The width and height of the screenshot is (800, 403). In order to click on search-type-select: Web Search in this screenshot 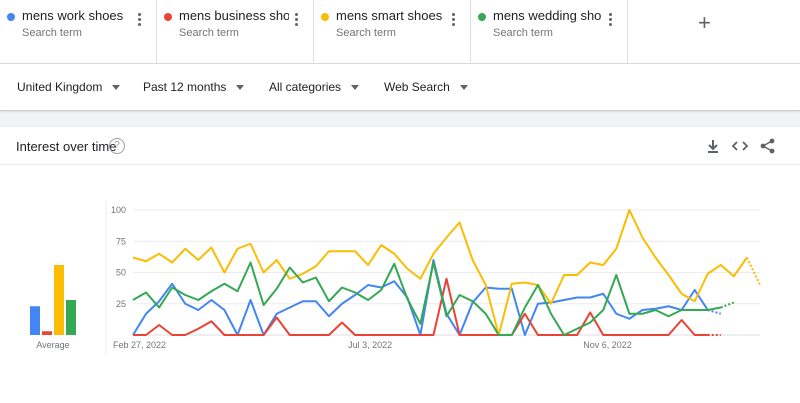, I will do `click(426, 87)`.